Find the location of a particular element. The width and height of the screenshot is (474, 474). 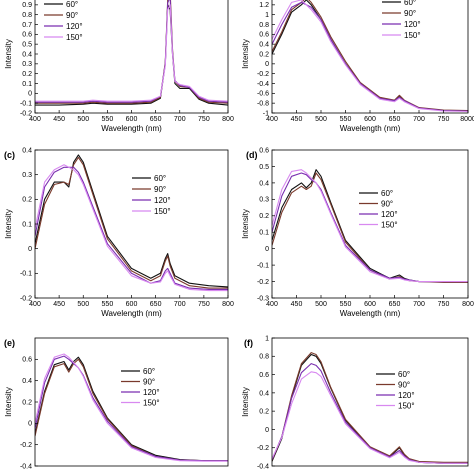

y-tick-label: 0.3 is located at coordinates (264, 200).